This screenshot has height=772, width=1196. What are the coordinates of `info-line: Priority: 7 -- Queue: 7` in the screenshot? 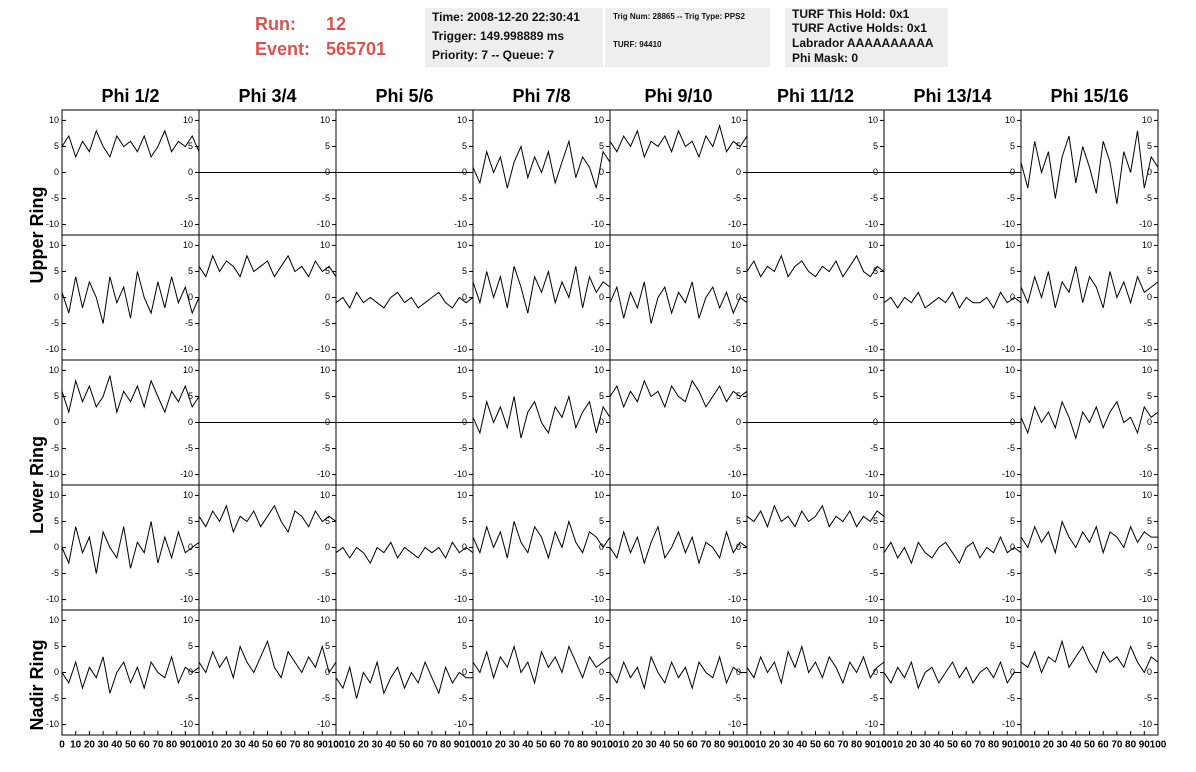 It's located at (493, 55).